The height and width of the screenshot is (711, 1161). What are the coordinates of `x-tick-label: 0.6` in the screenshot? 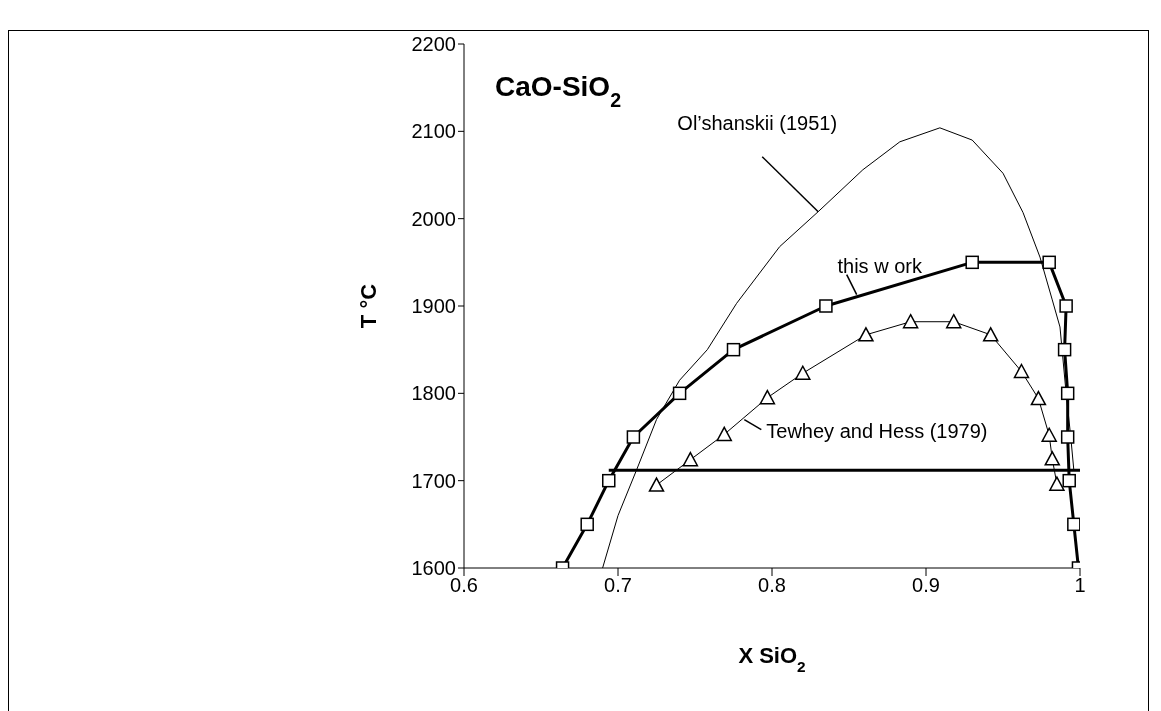 It's located at (464, 585).